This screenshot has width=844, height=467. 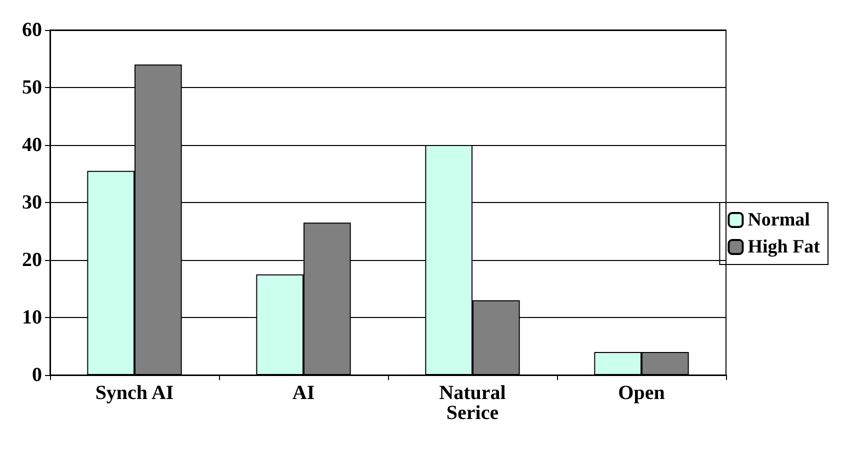 I want to click on y-tick-label: 0, so click(x=37, y=375).